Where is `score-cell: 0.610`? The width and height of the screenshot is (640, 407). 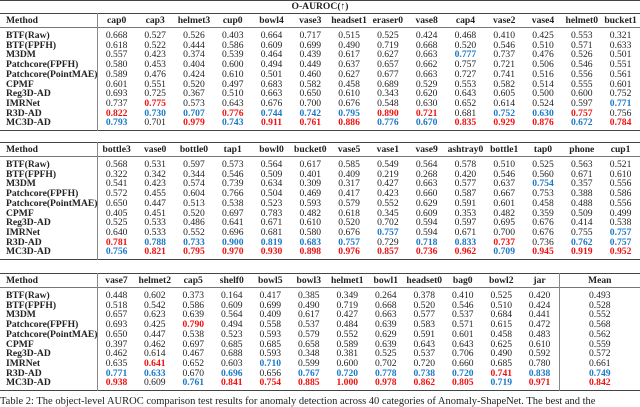 score-cell: 0.610 is located at coordinates (232, 74).